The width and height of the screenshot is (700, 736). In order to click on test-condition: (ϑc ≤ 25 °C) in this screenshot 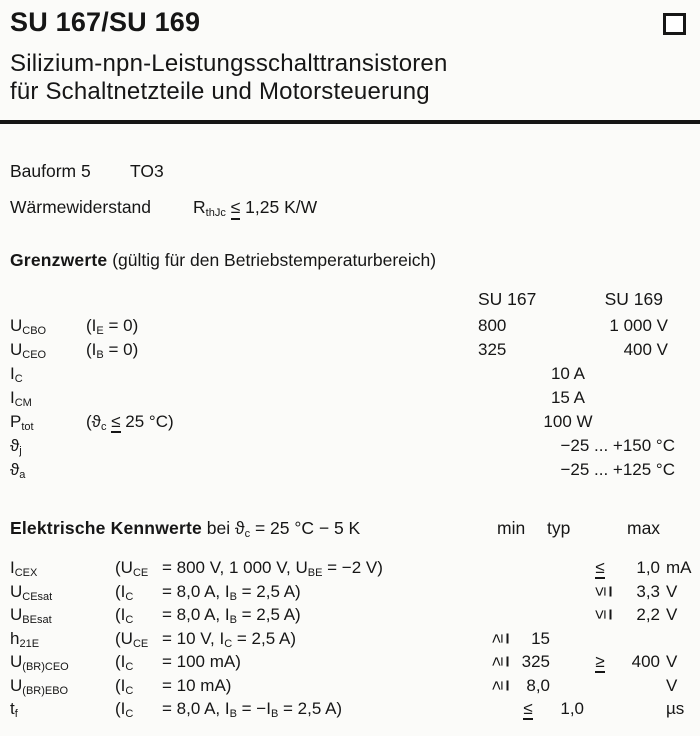, I will do `click(130, 422)`.